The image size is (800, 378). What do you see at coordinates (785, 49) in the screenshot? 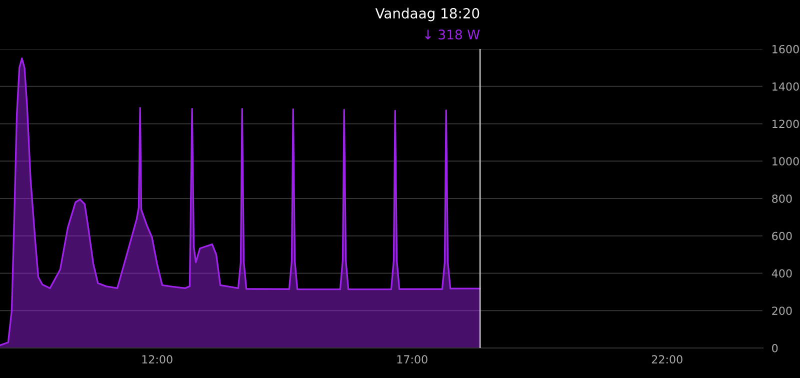
I see `y-tick-label: 1600` at bounding box center [785, 49].